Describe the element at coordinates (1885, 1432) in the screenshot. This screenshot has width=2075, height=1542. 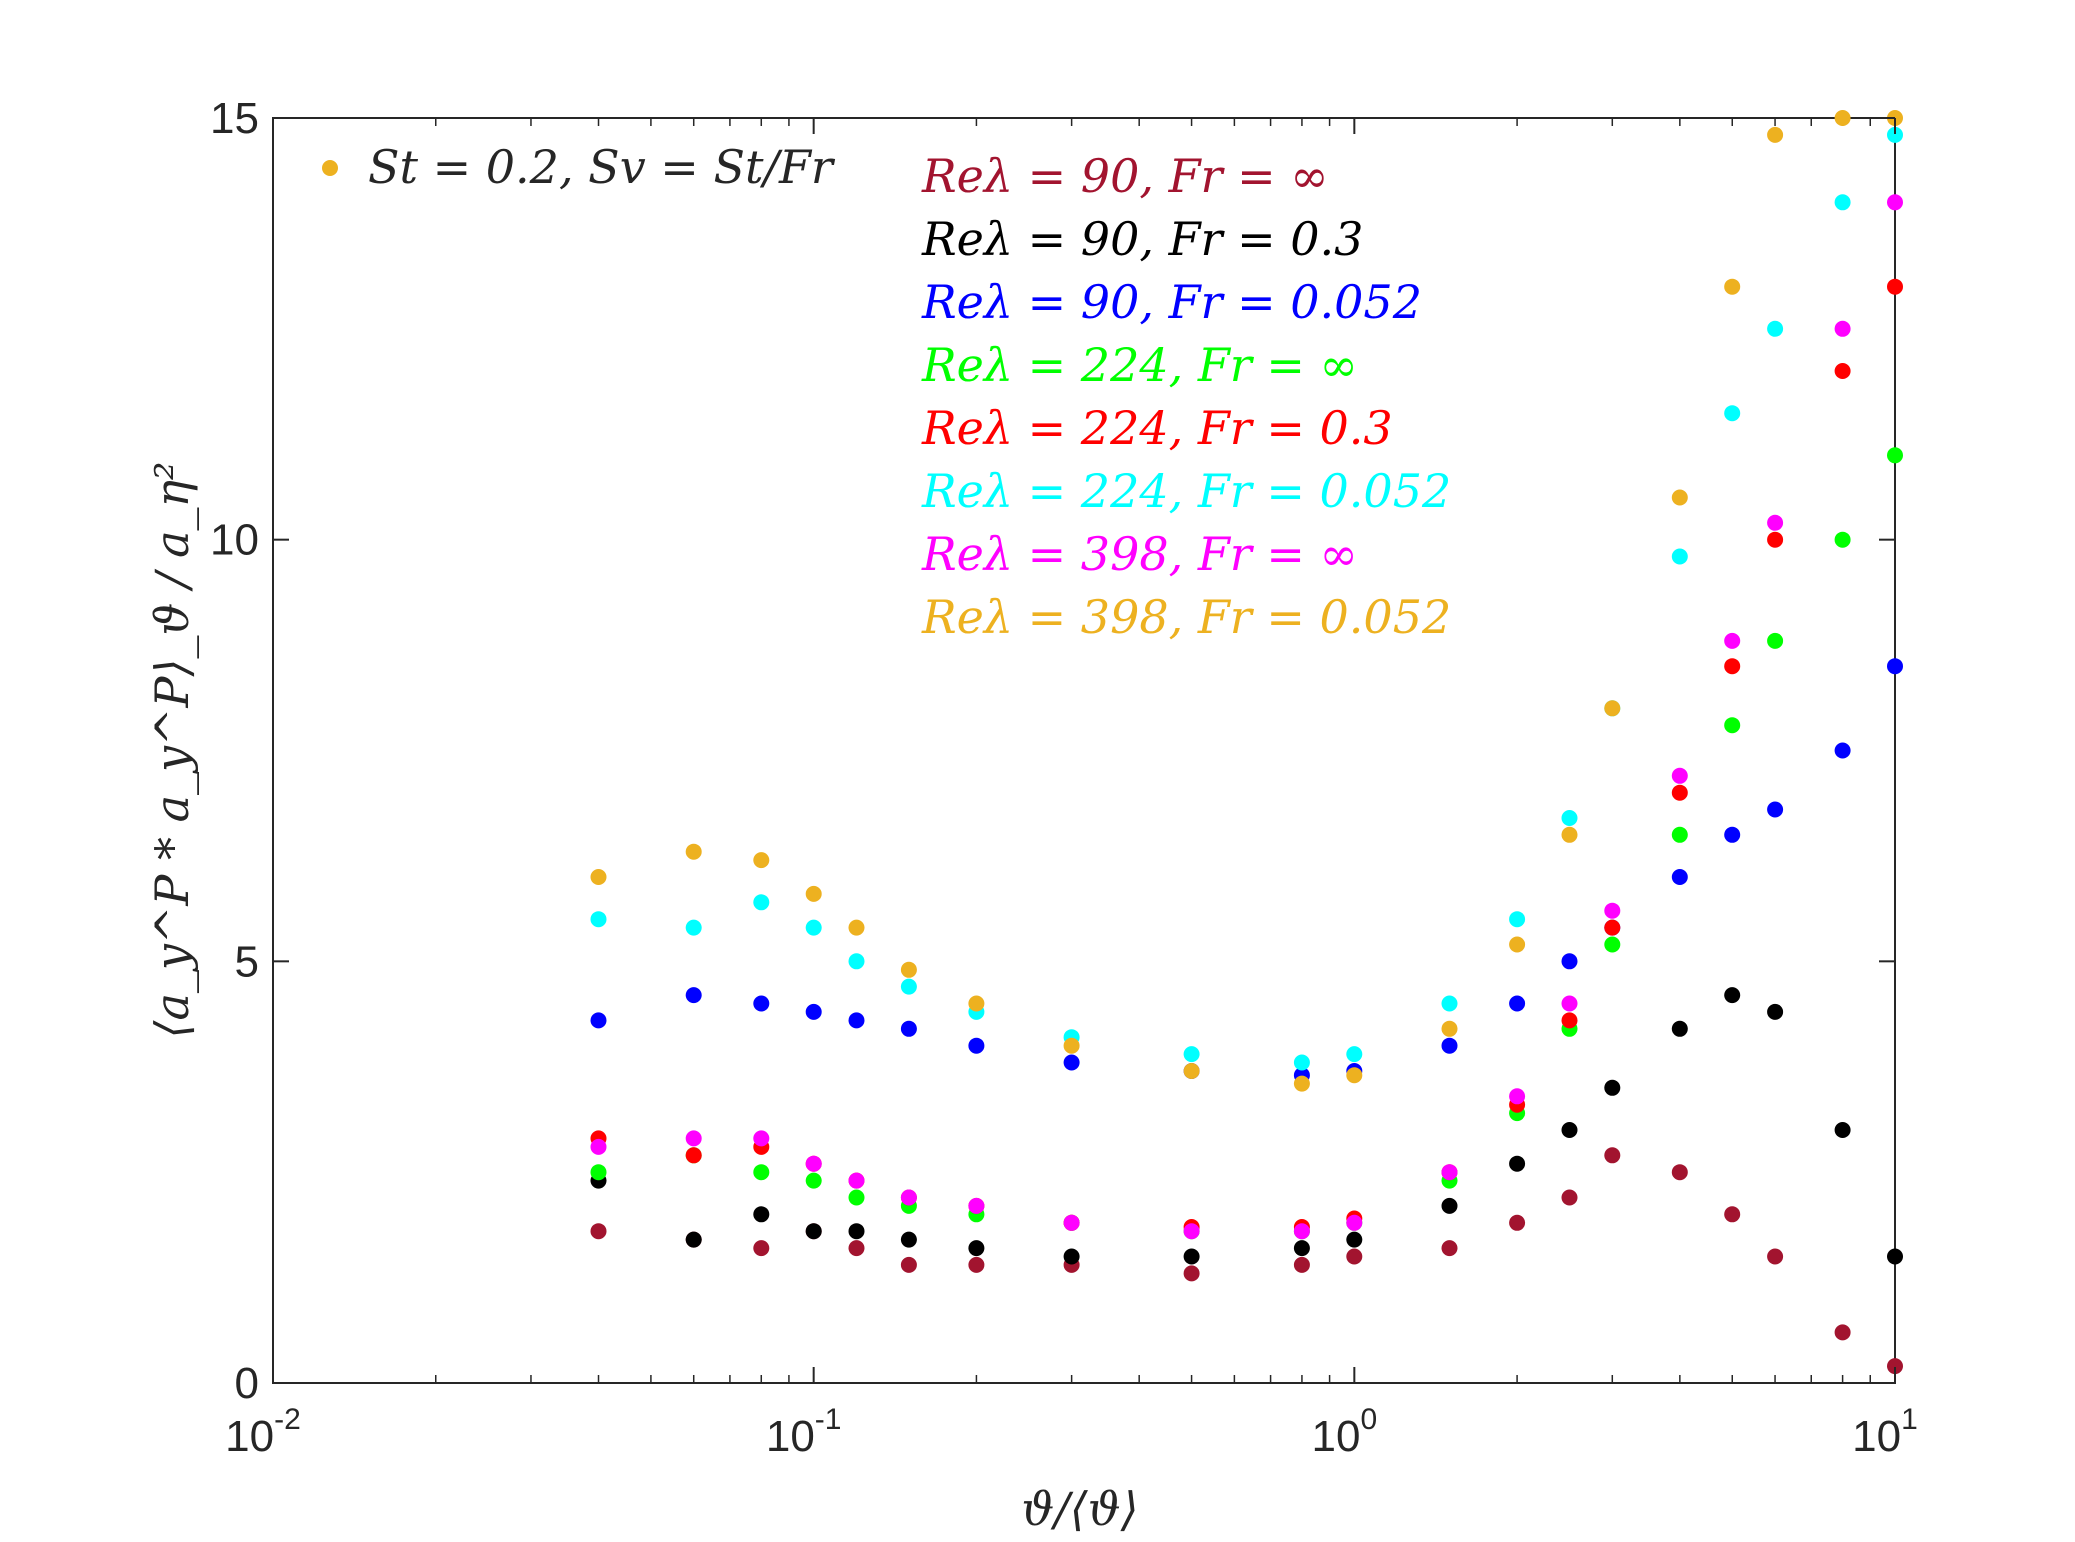
I see `x-tick-label: 10¹` at that location.